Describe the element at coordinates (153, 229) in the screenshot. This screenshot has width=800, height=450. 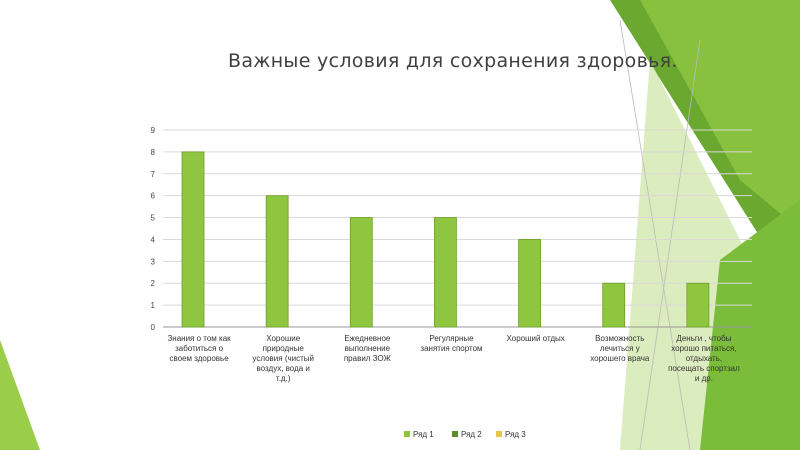
I see `y-axis-ticks: 0 1 2 3 4 5 6 7 8 9` at that location.